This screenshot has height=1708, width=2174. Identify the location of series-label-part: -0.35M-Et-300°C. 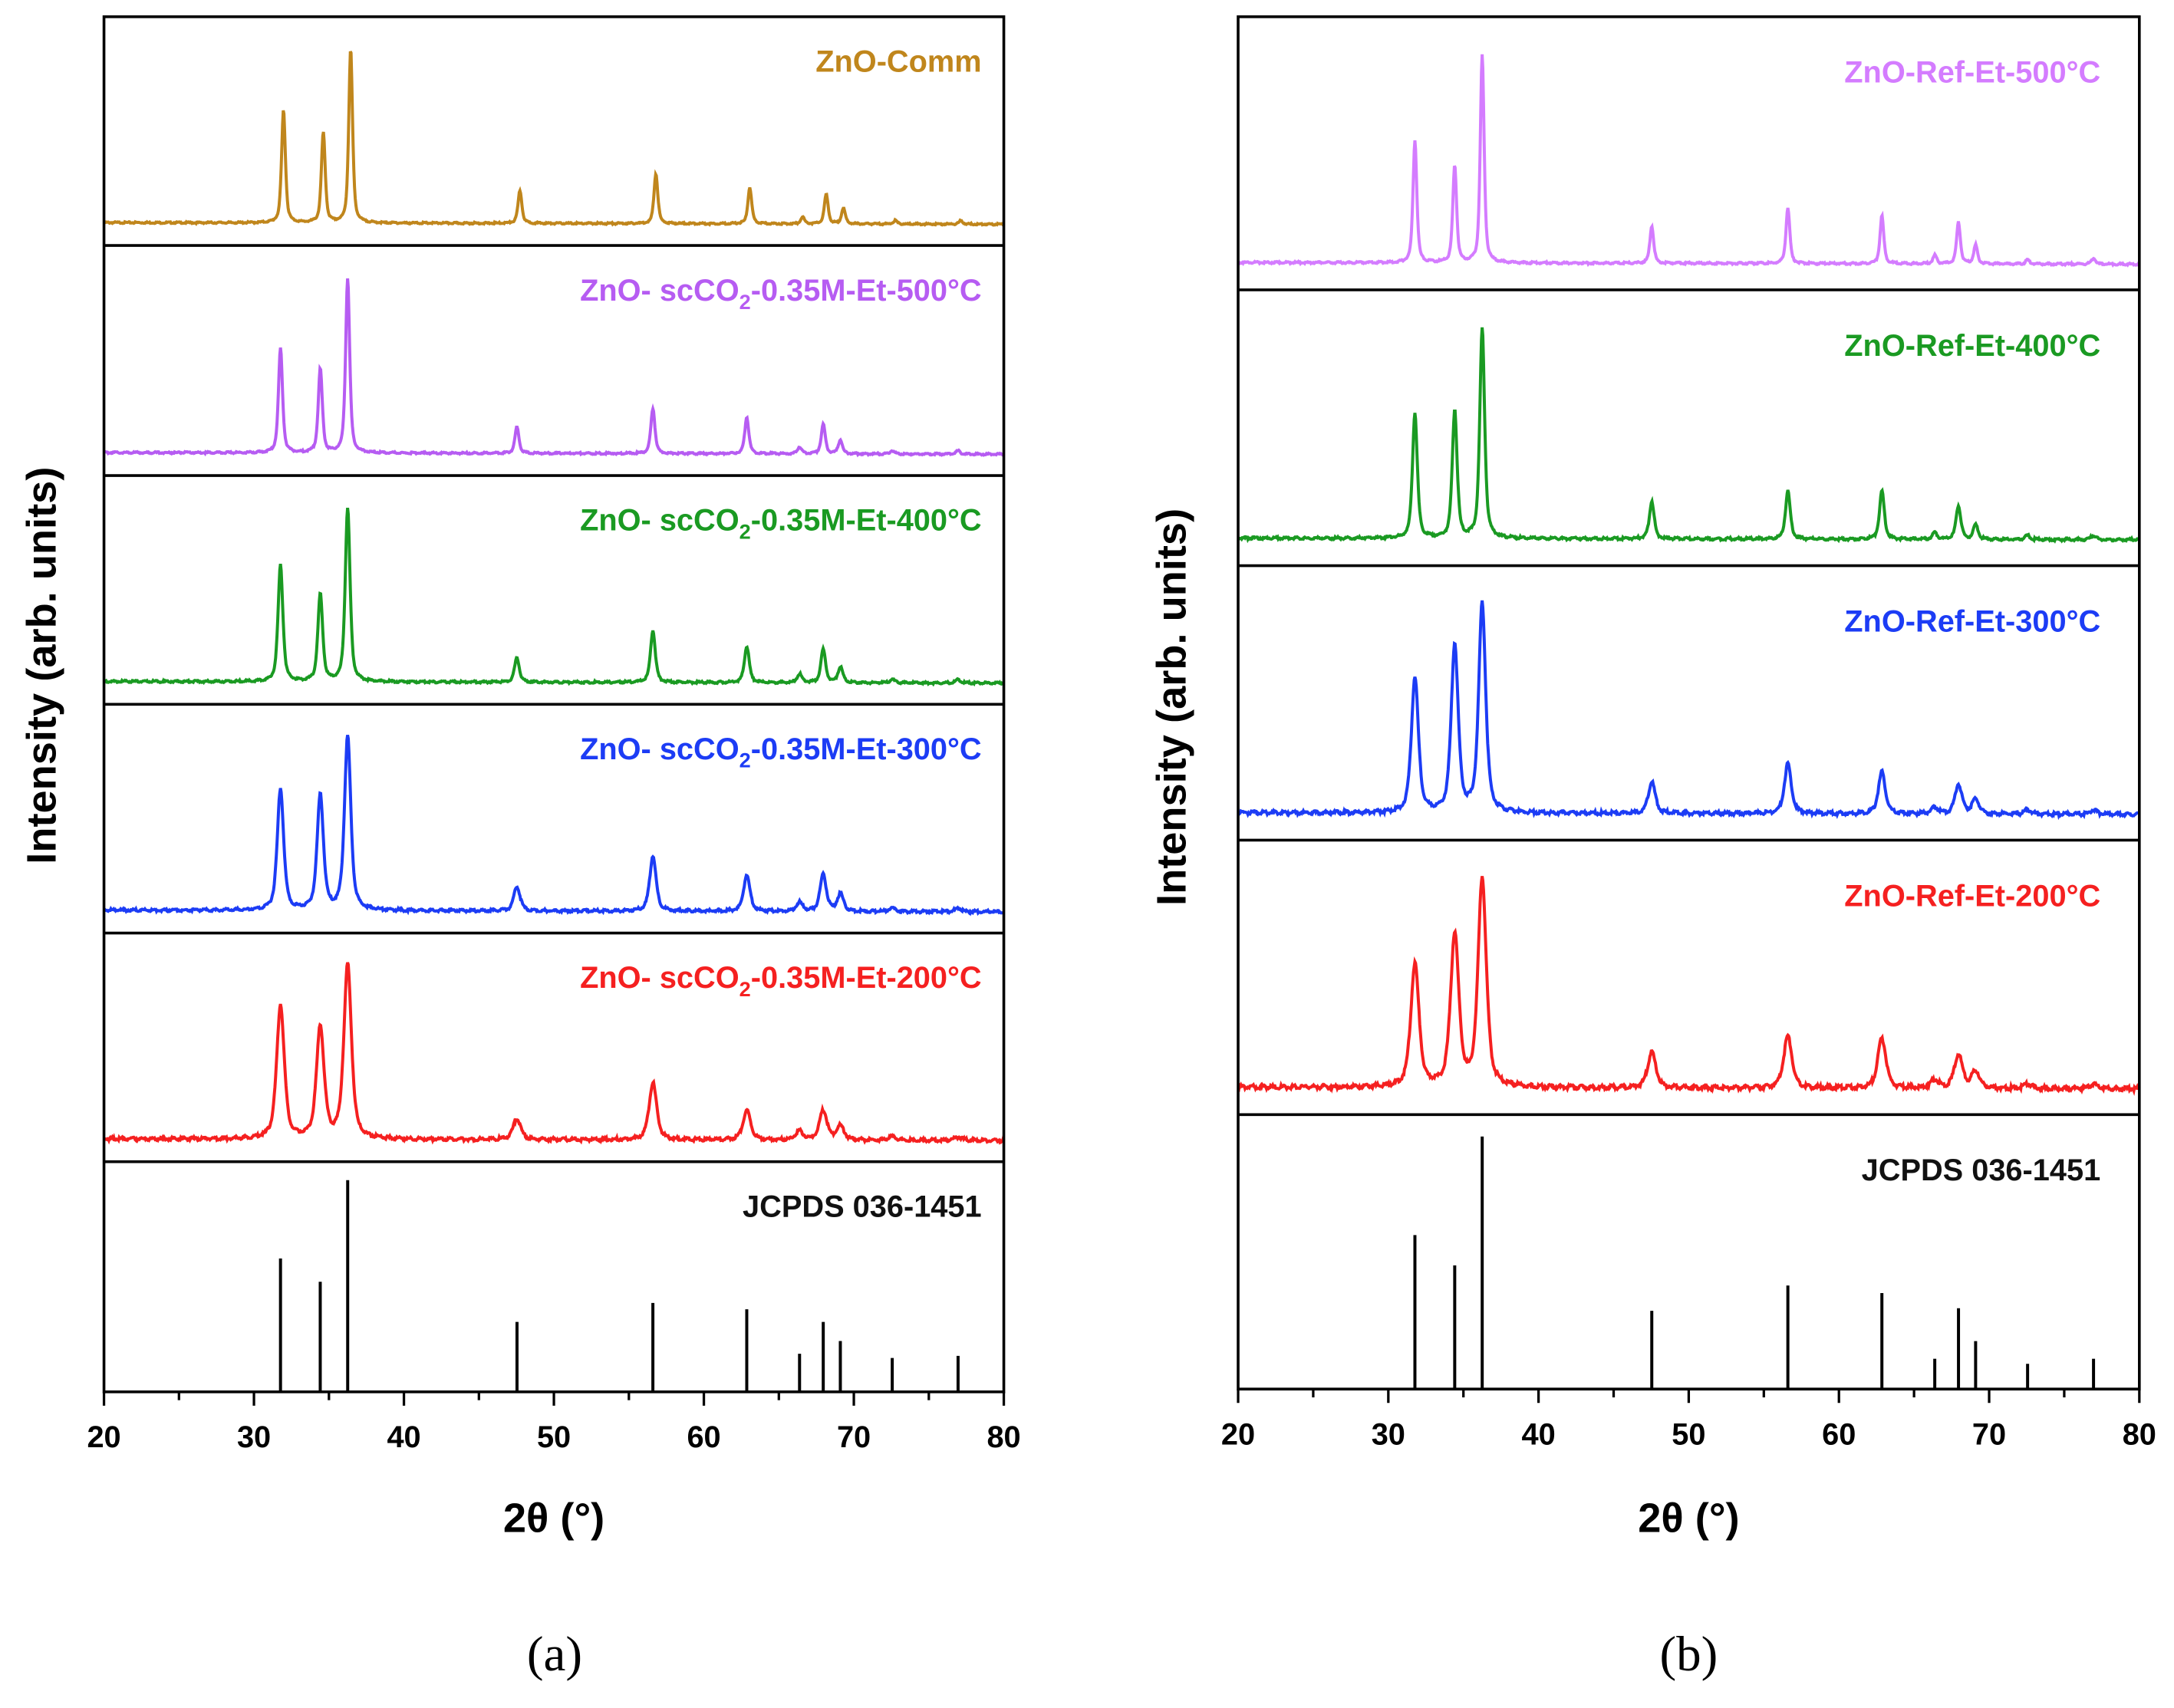
(866, 749).